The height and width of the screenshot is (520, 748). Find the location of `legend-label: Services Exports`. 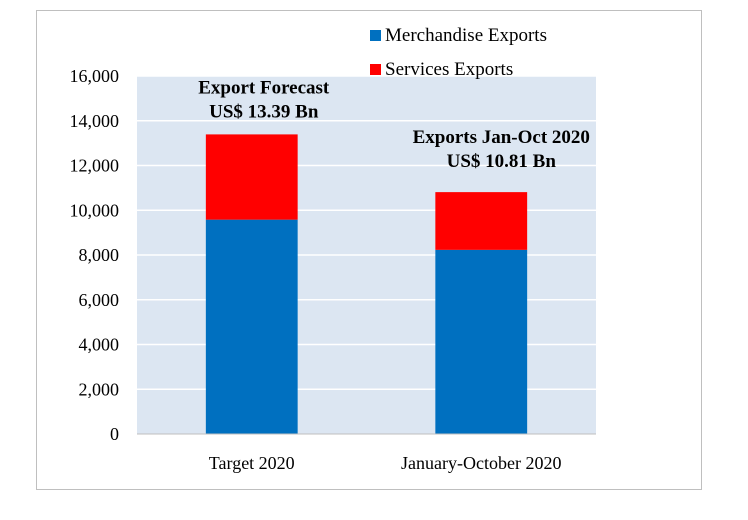

legend-label: Services Exports is located at coordinates (449, 69).